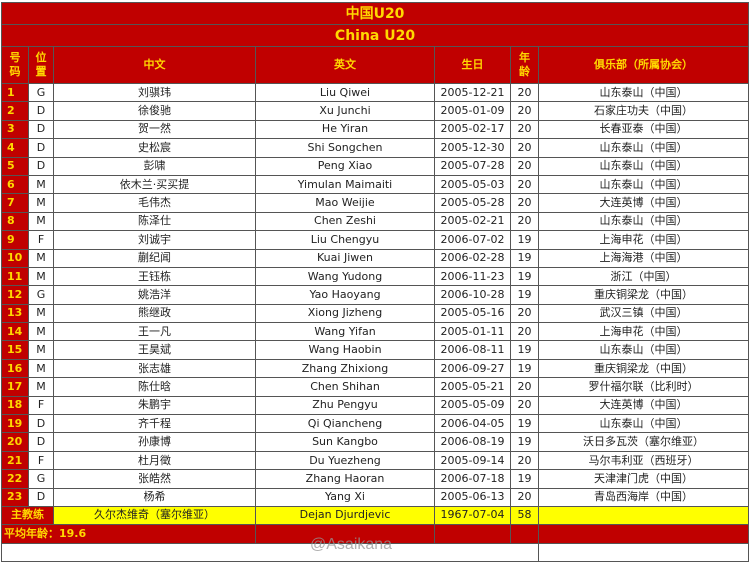 The height and width of the screenshot is (562, 750). Describe the element at coordinates (15, 479) in the screenshot. I see `cell-num: 22` at that location.